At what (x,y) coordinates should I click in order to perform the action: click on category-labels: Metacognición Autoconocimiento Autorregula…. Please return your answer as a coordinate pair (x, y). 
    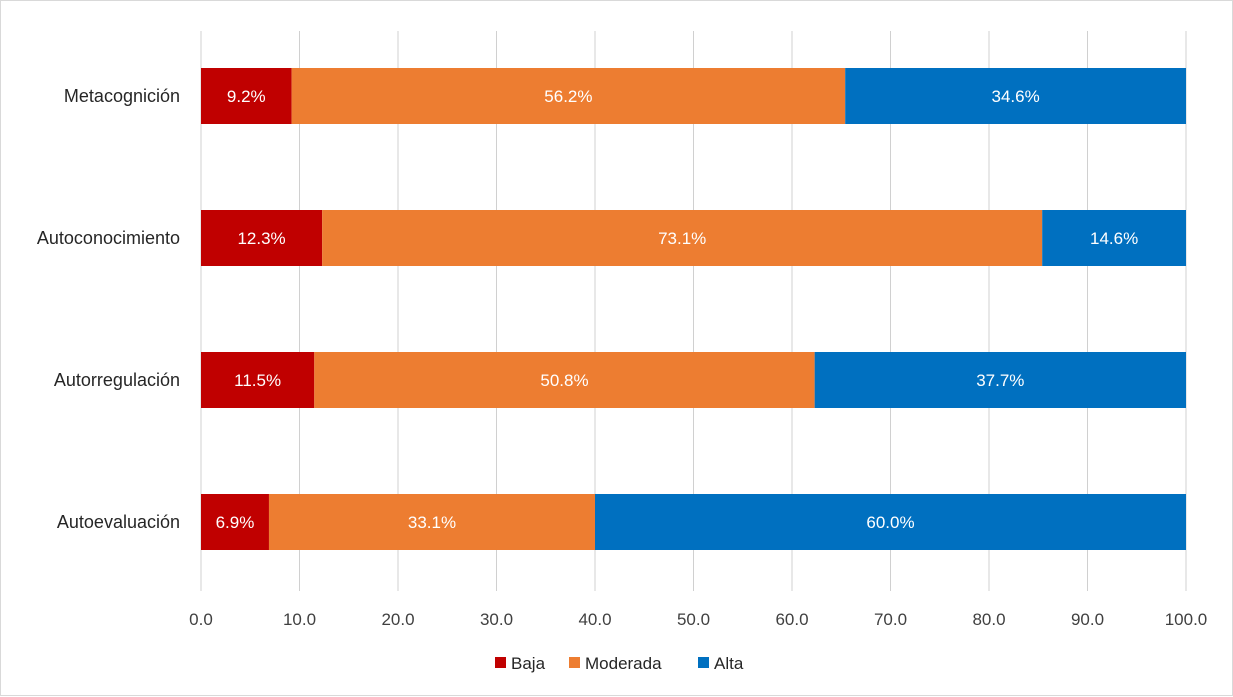
    Looking at the image, I should click on (108, 309).